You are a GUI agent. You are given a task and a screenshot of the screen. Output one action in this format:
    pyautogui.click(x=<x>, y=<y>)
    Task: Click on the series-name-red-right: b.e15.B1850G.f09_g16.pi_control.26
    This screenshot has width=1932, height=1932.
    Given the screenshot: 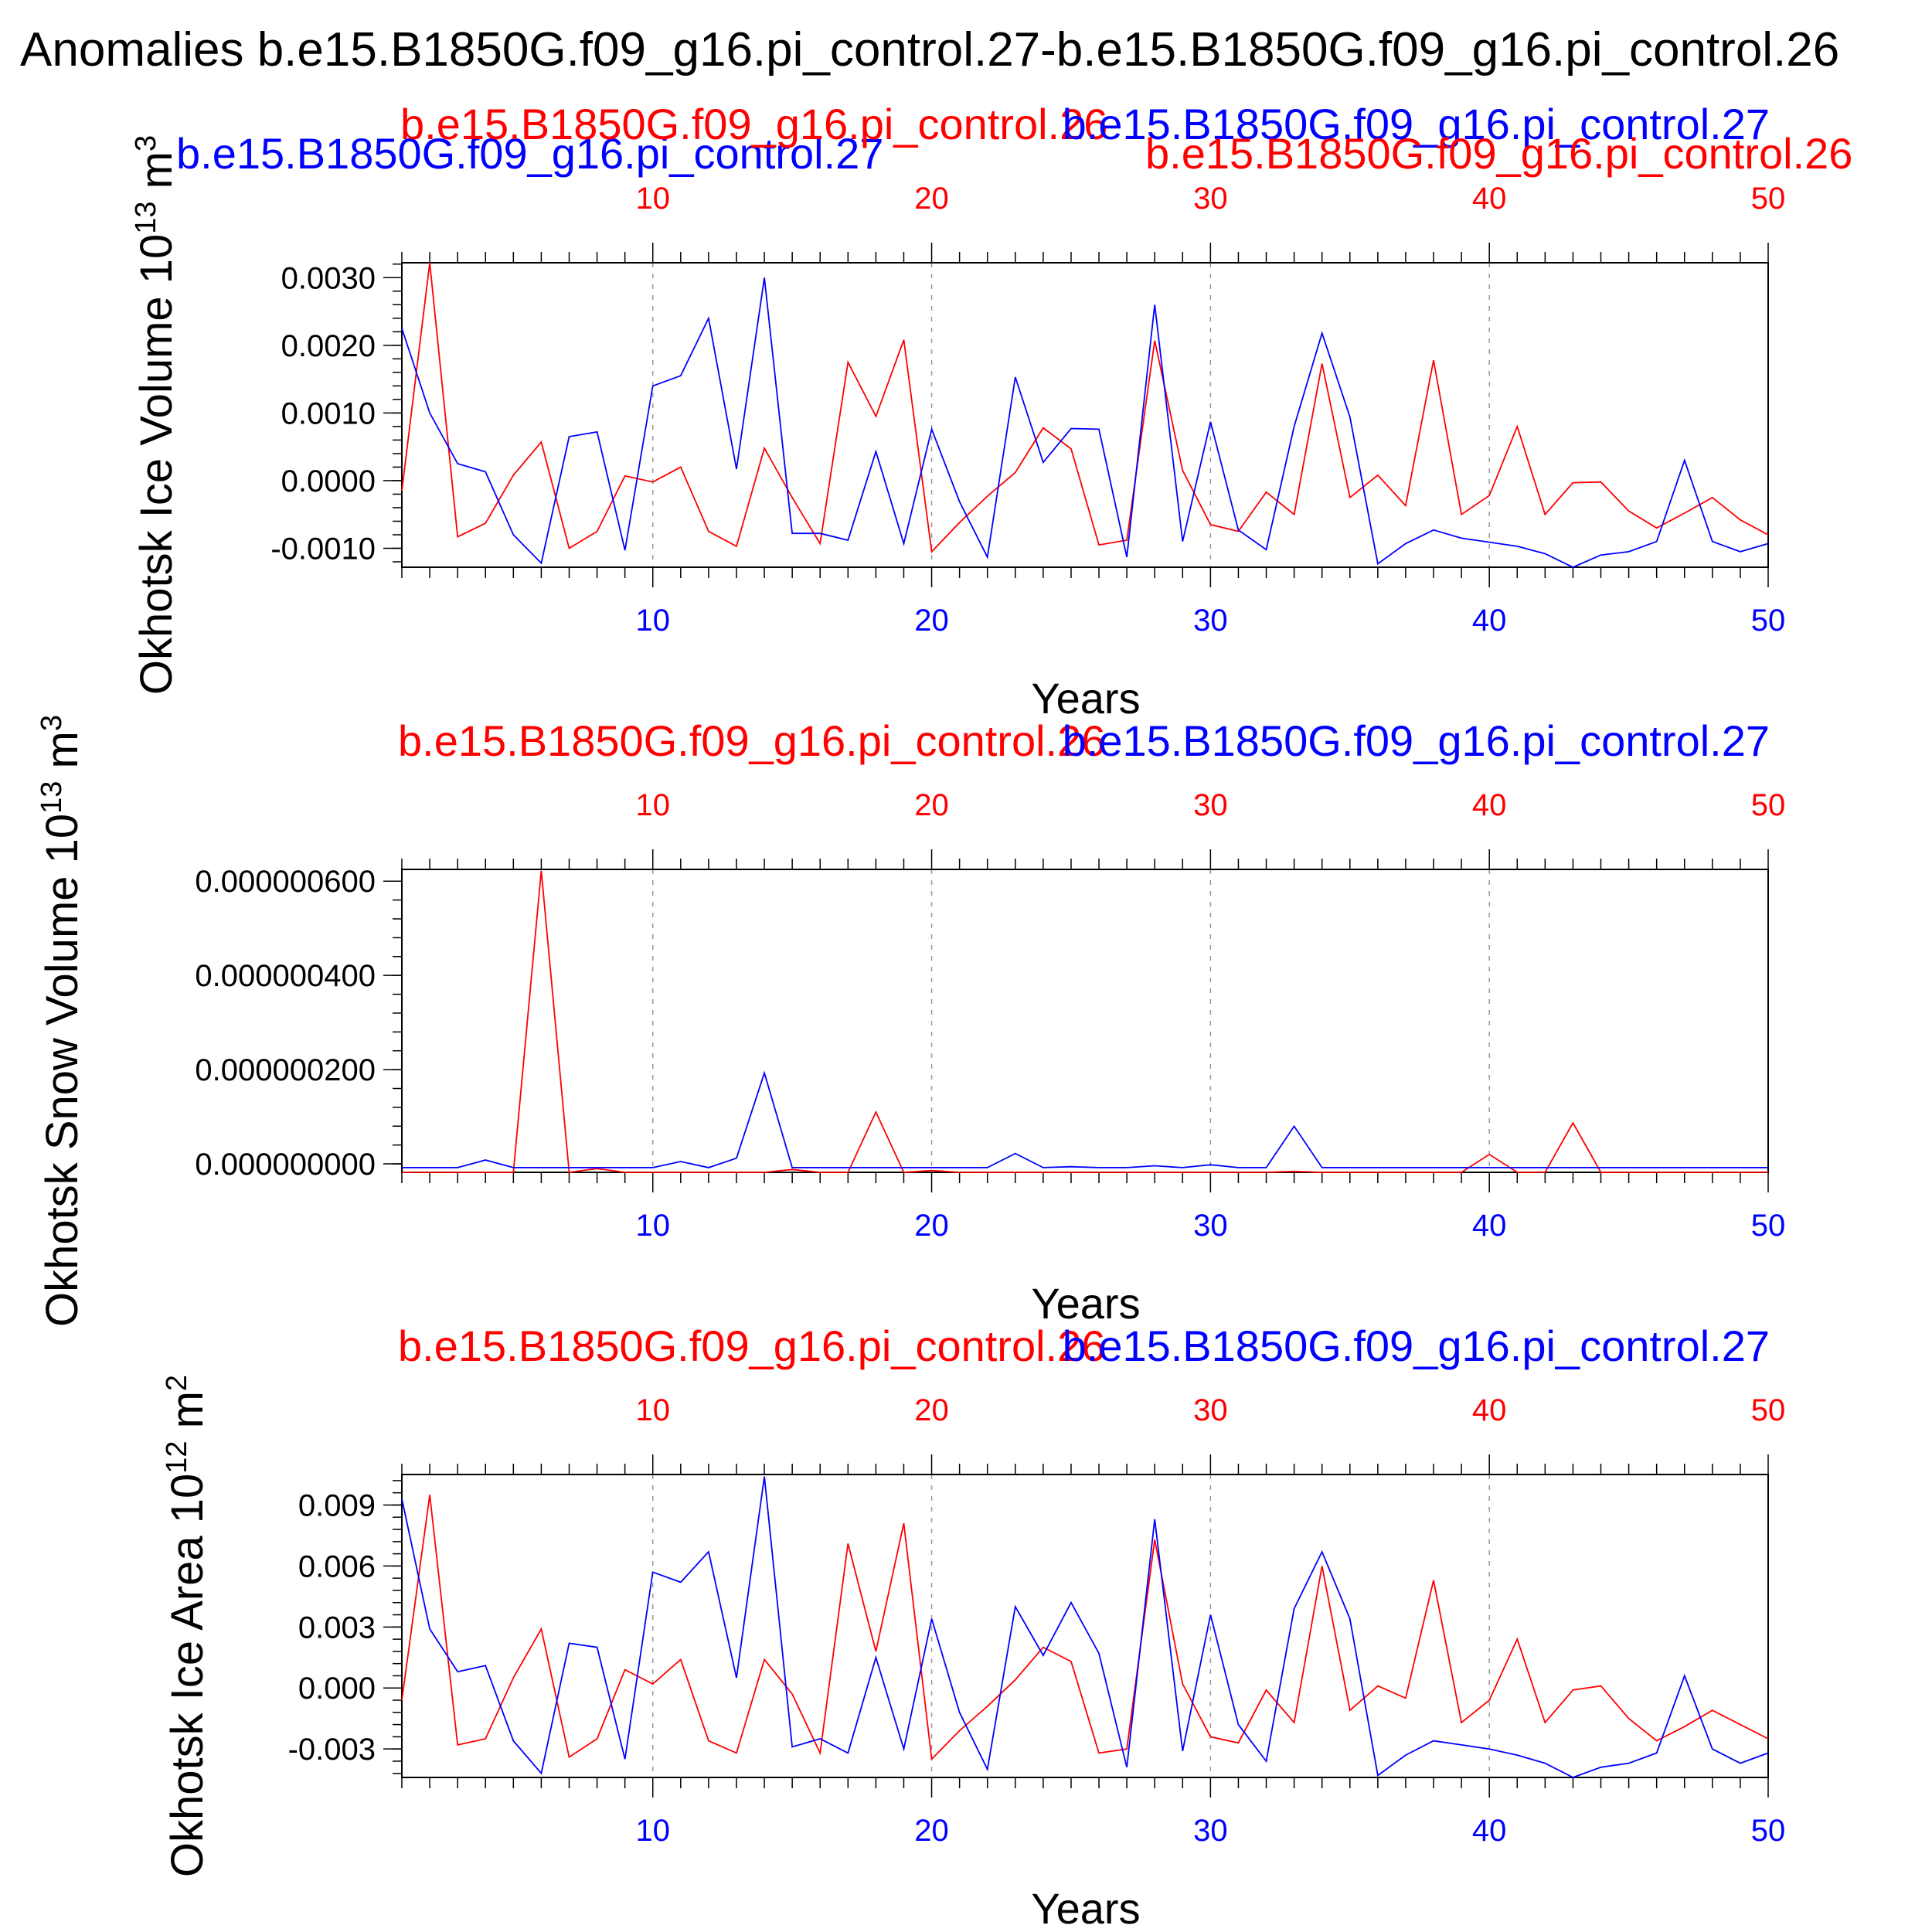 What is the action you would take?
    pyautogui.click(x=1498, y=153)
    